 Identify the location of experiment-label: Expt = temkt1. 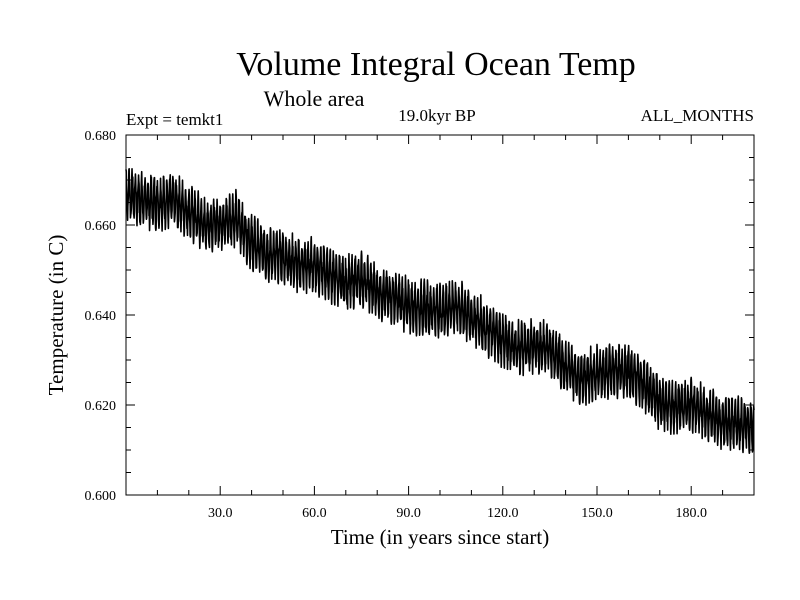
(174, 119).